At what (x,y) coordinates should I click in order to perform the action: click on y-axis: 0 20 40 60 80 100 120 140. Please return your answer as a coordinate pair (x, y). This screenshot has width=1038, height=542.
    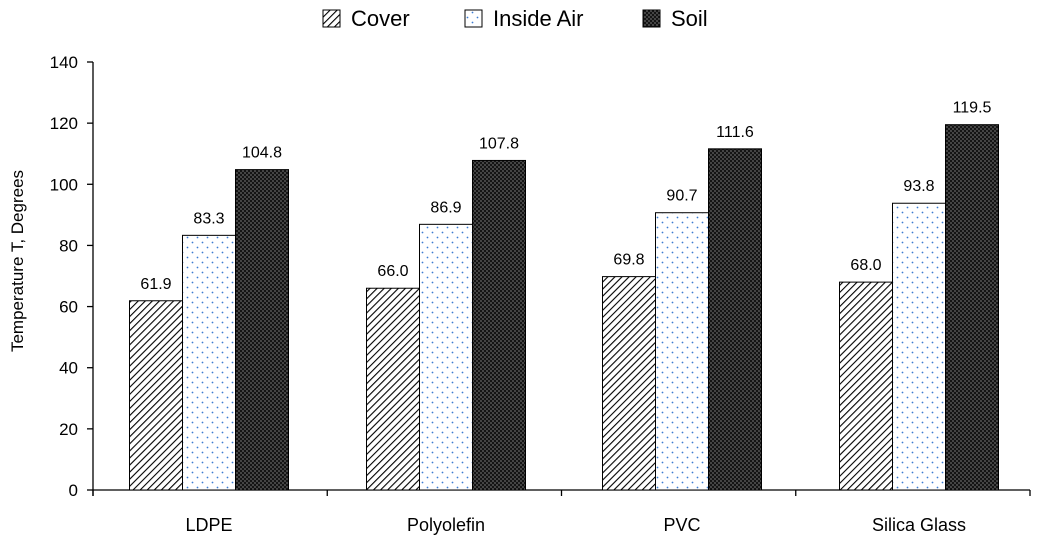
    Looking at the image, I should click on (72, 276).